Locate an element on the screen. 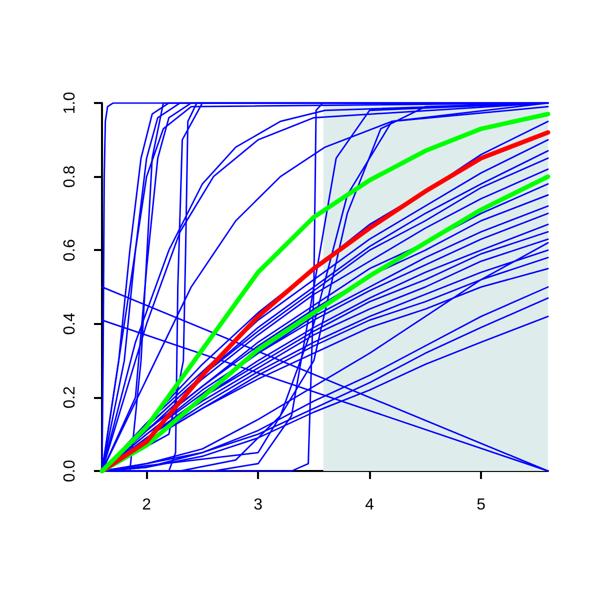  y-tick-label: 0.4 is located at coordinates (70, 323).